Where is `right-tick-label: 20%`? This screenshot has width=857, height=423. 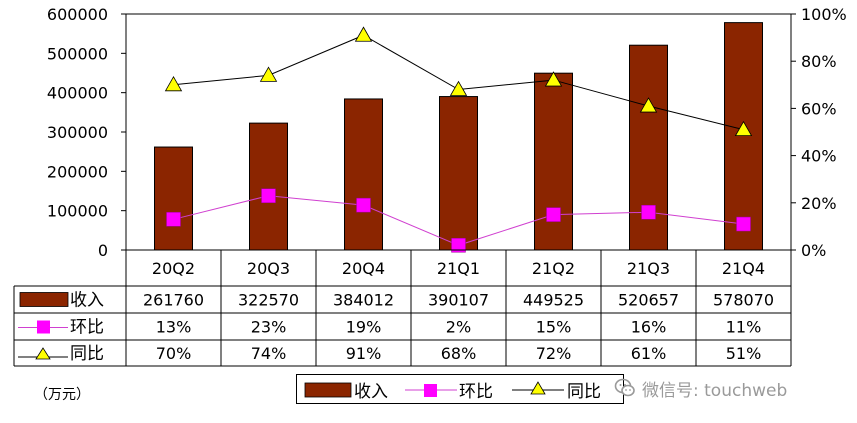 right-tick-label: 20% is located at coordinates (819, 203).